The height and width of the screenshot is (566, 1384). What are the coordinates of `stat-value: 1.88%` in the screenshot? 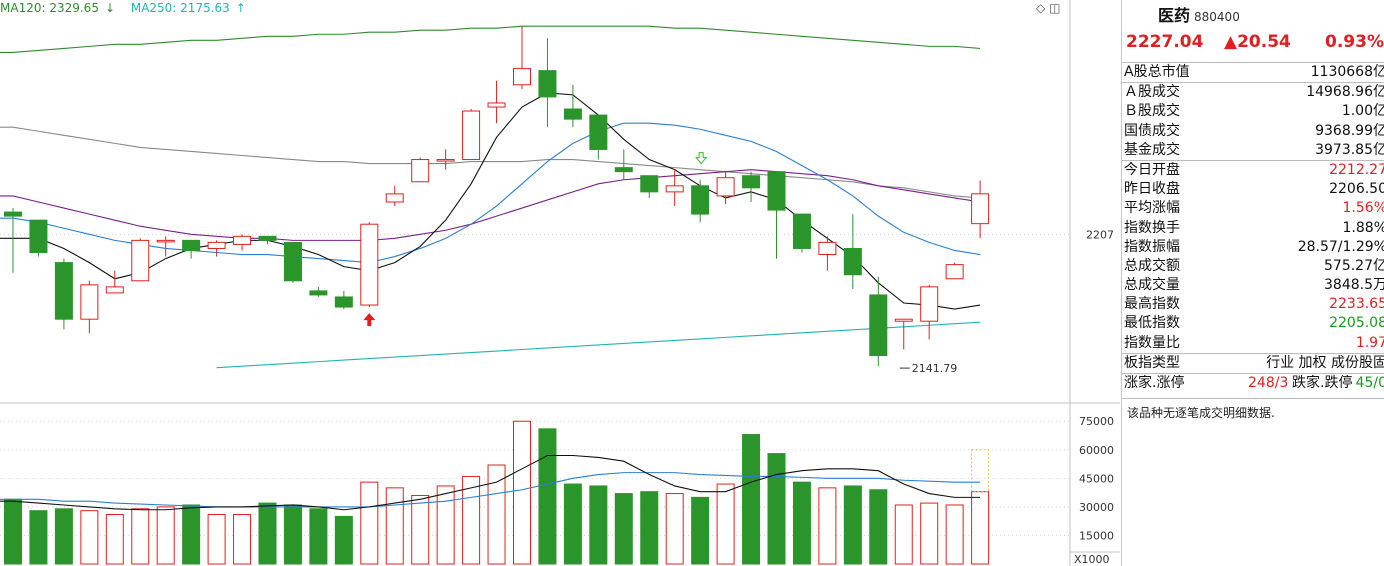 It's located at (1363, 227).